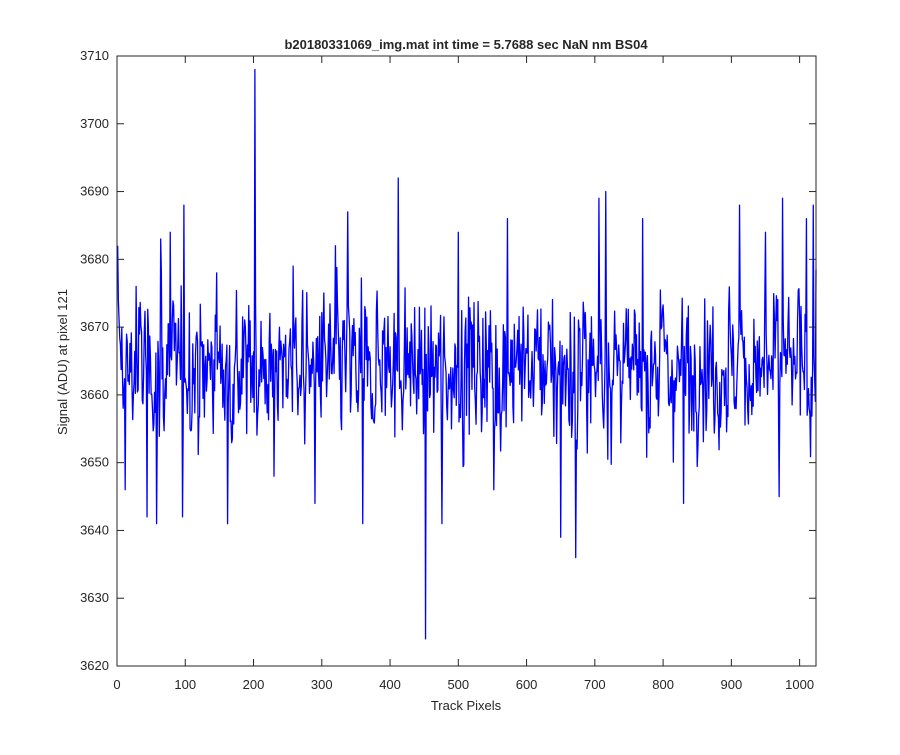  What do you see at coordinates (94, 665) in the screenshot?
I see `y-tick-label: 3620` at bounding box center [94, 665].